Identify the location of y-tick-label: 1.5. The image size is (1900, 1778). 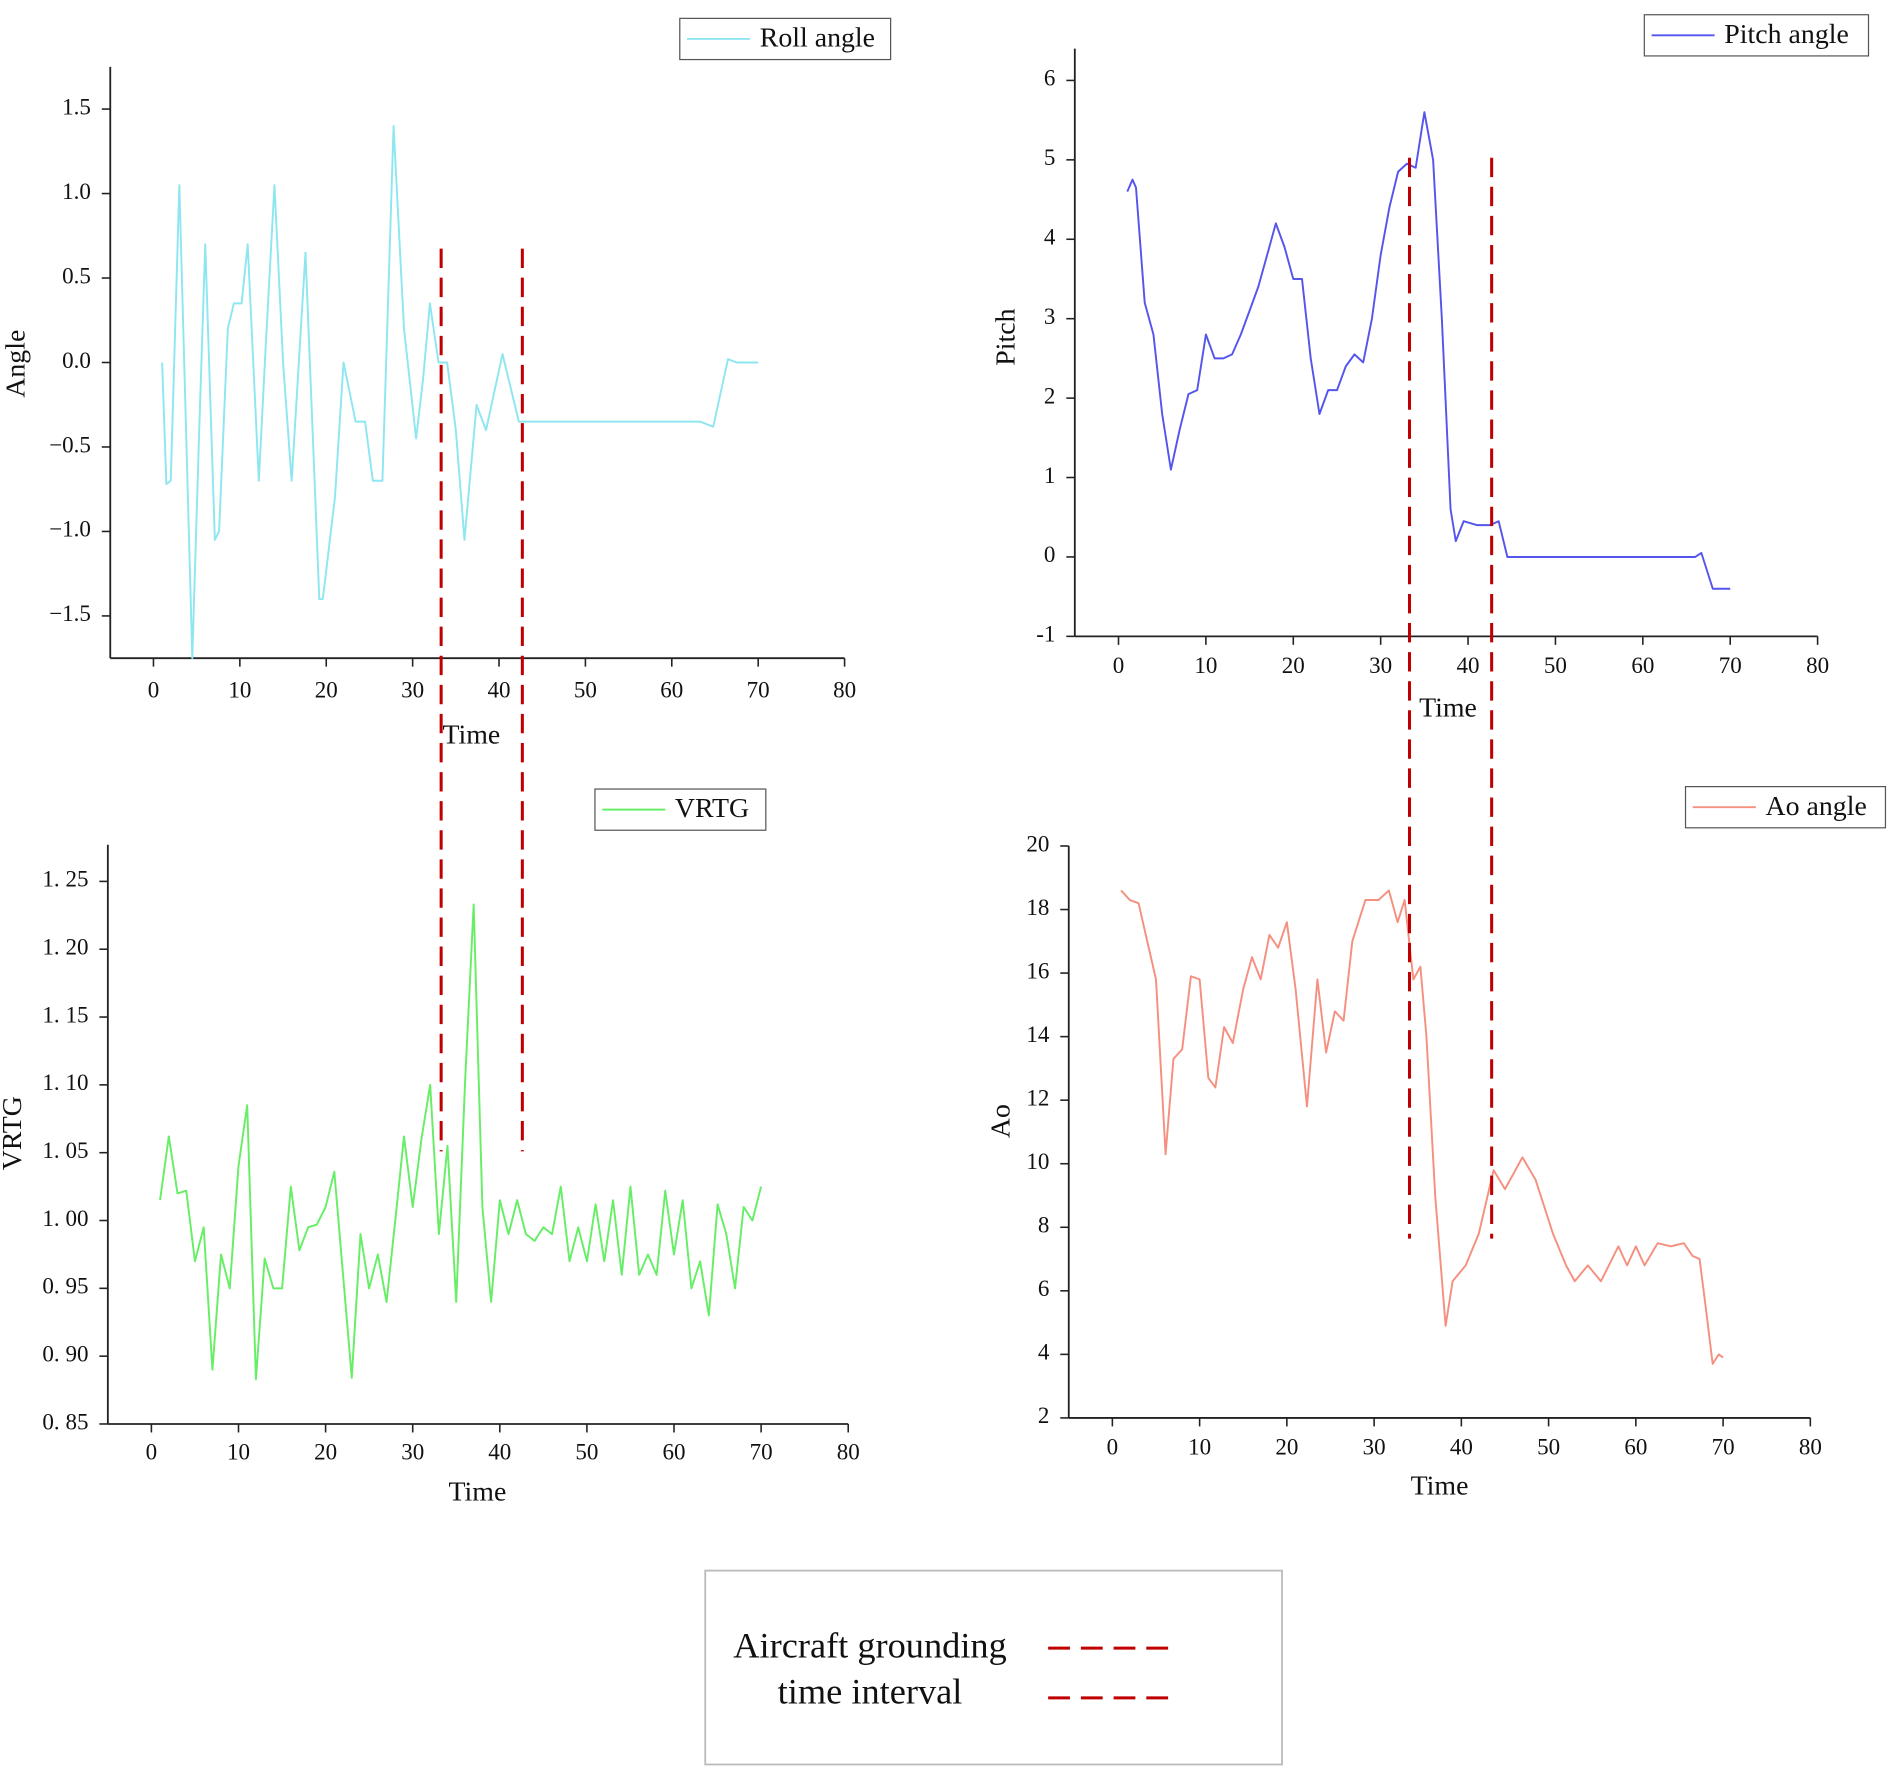
(76, 106).